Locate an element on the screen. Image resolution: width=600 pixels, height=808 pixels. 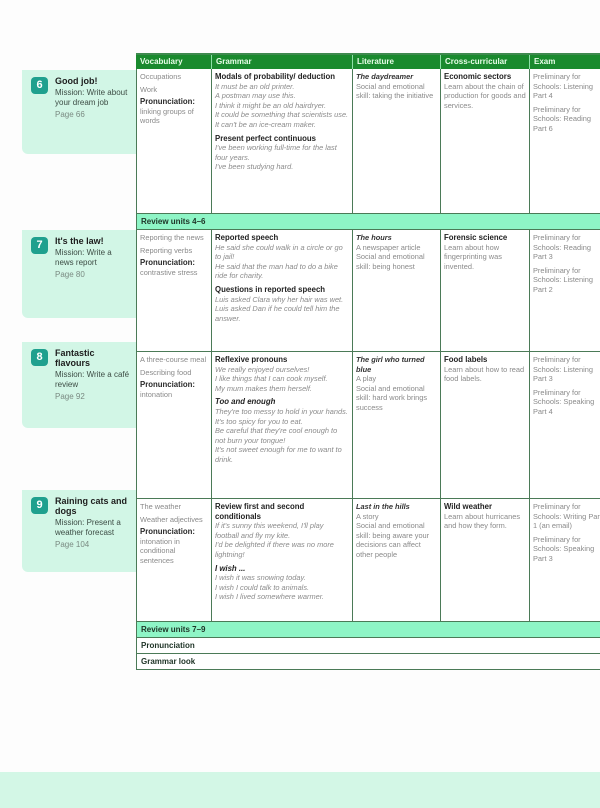
grammar-topic: Too and enough is located at coordinates (245, 402).